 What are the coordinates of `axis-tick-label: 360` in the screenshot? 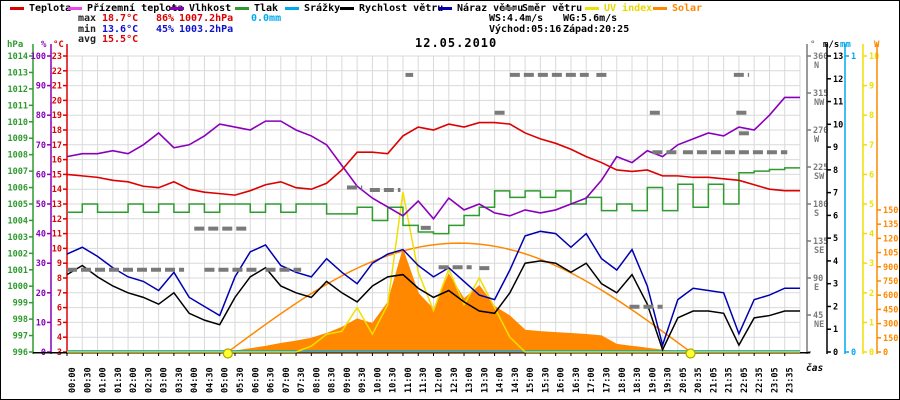 It's located at (820, 57).